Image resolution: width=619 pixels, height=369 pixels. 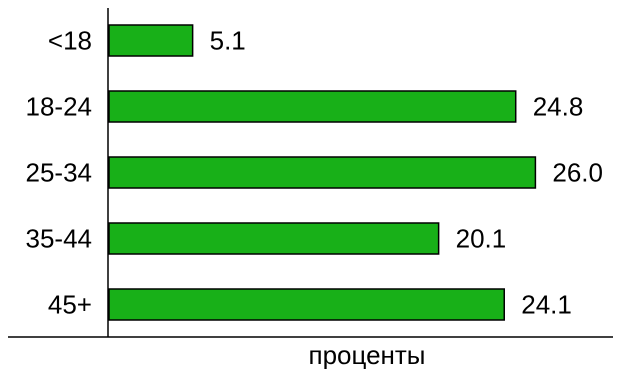 I want to click on category-label-3: 35-44, so click(x=59, y=239).